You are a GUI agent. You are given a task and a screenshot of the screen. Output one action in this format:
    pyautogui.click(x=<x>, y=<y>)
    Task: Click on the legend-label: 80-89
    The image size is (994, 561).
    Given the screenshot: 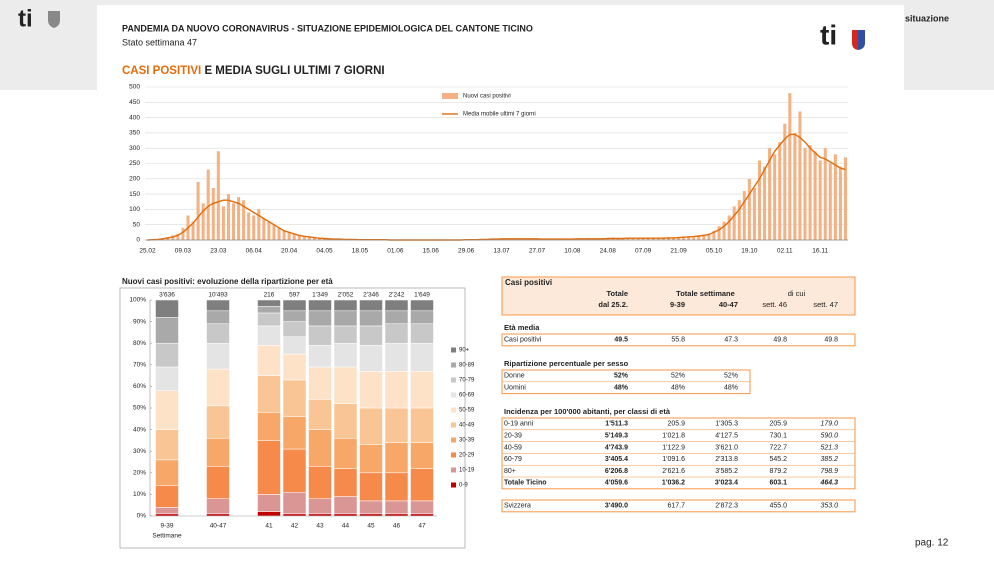 What is the action you would take?
    pyautogui.click(x=467, y=366)
    